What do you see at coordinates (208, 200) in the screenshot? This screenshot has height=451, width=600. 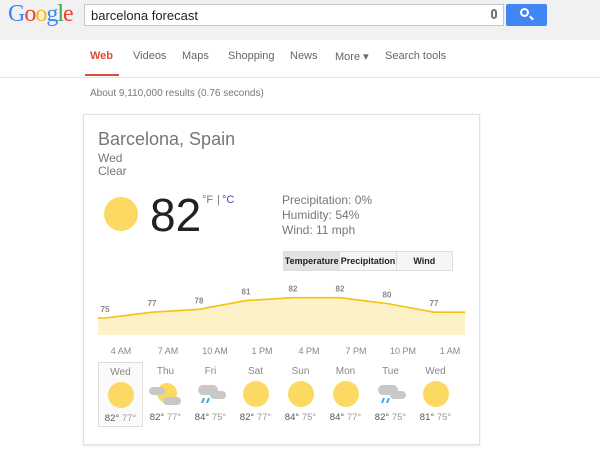 I see `fahrenheit-unit: °F` at bounding box center [208, 200].